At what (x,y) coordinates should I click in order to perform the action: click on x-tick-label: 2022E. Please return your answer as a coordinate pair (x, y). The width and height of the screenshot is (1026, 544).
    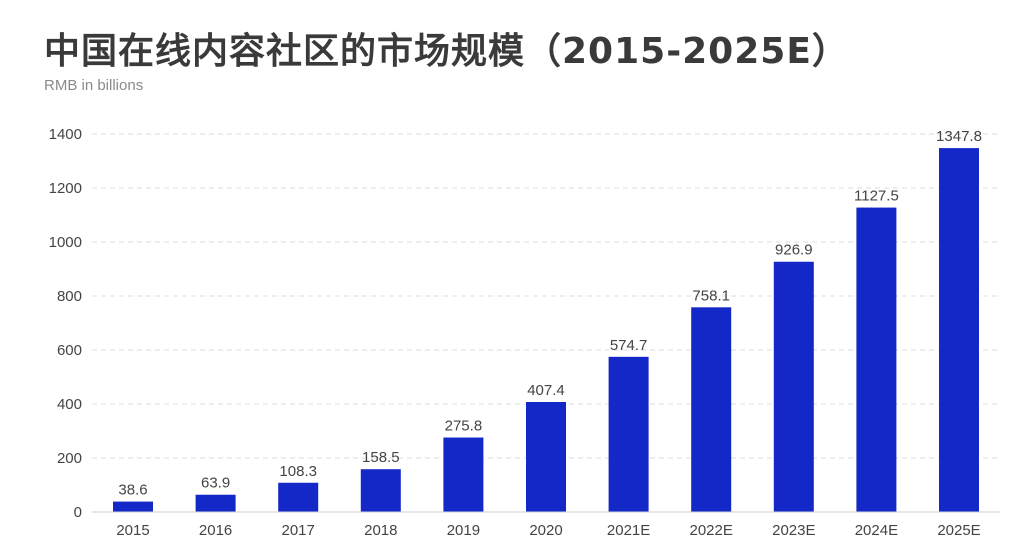
    Looking at the image, I should click on (711, 530).